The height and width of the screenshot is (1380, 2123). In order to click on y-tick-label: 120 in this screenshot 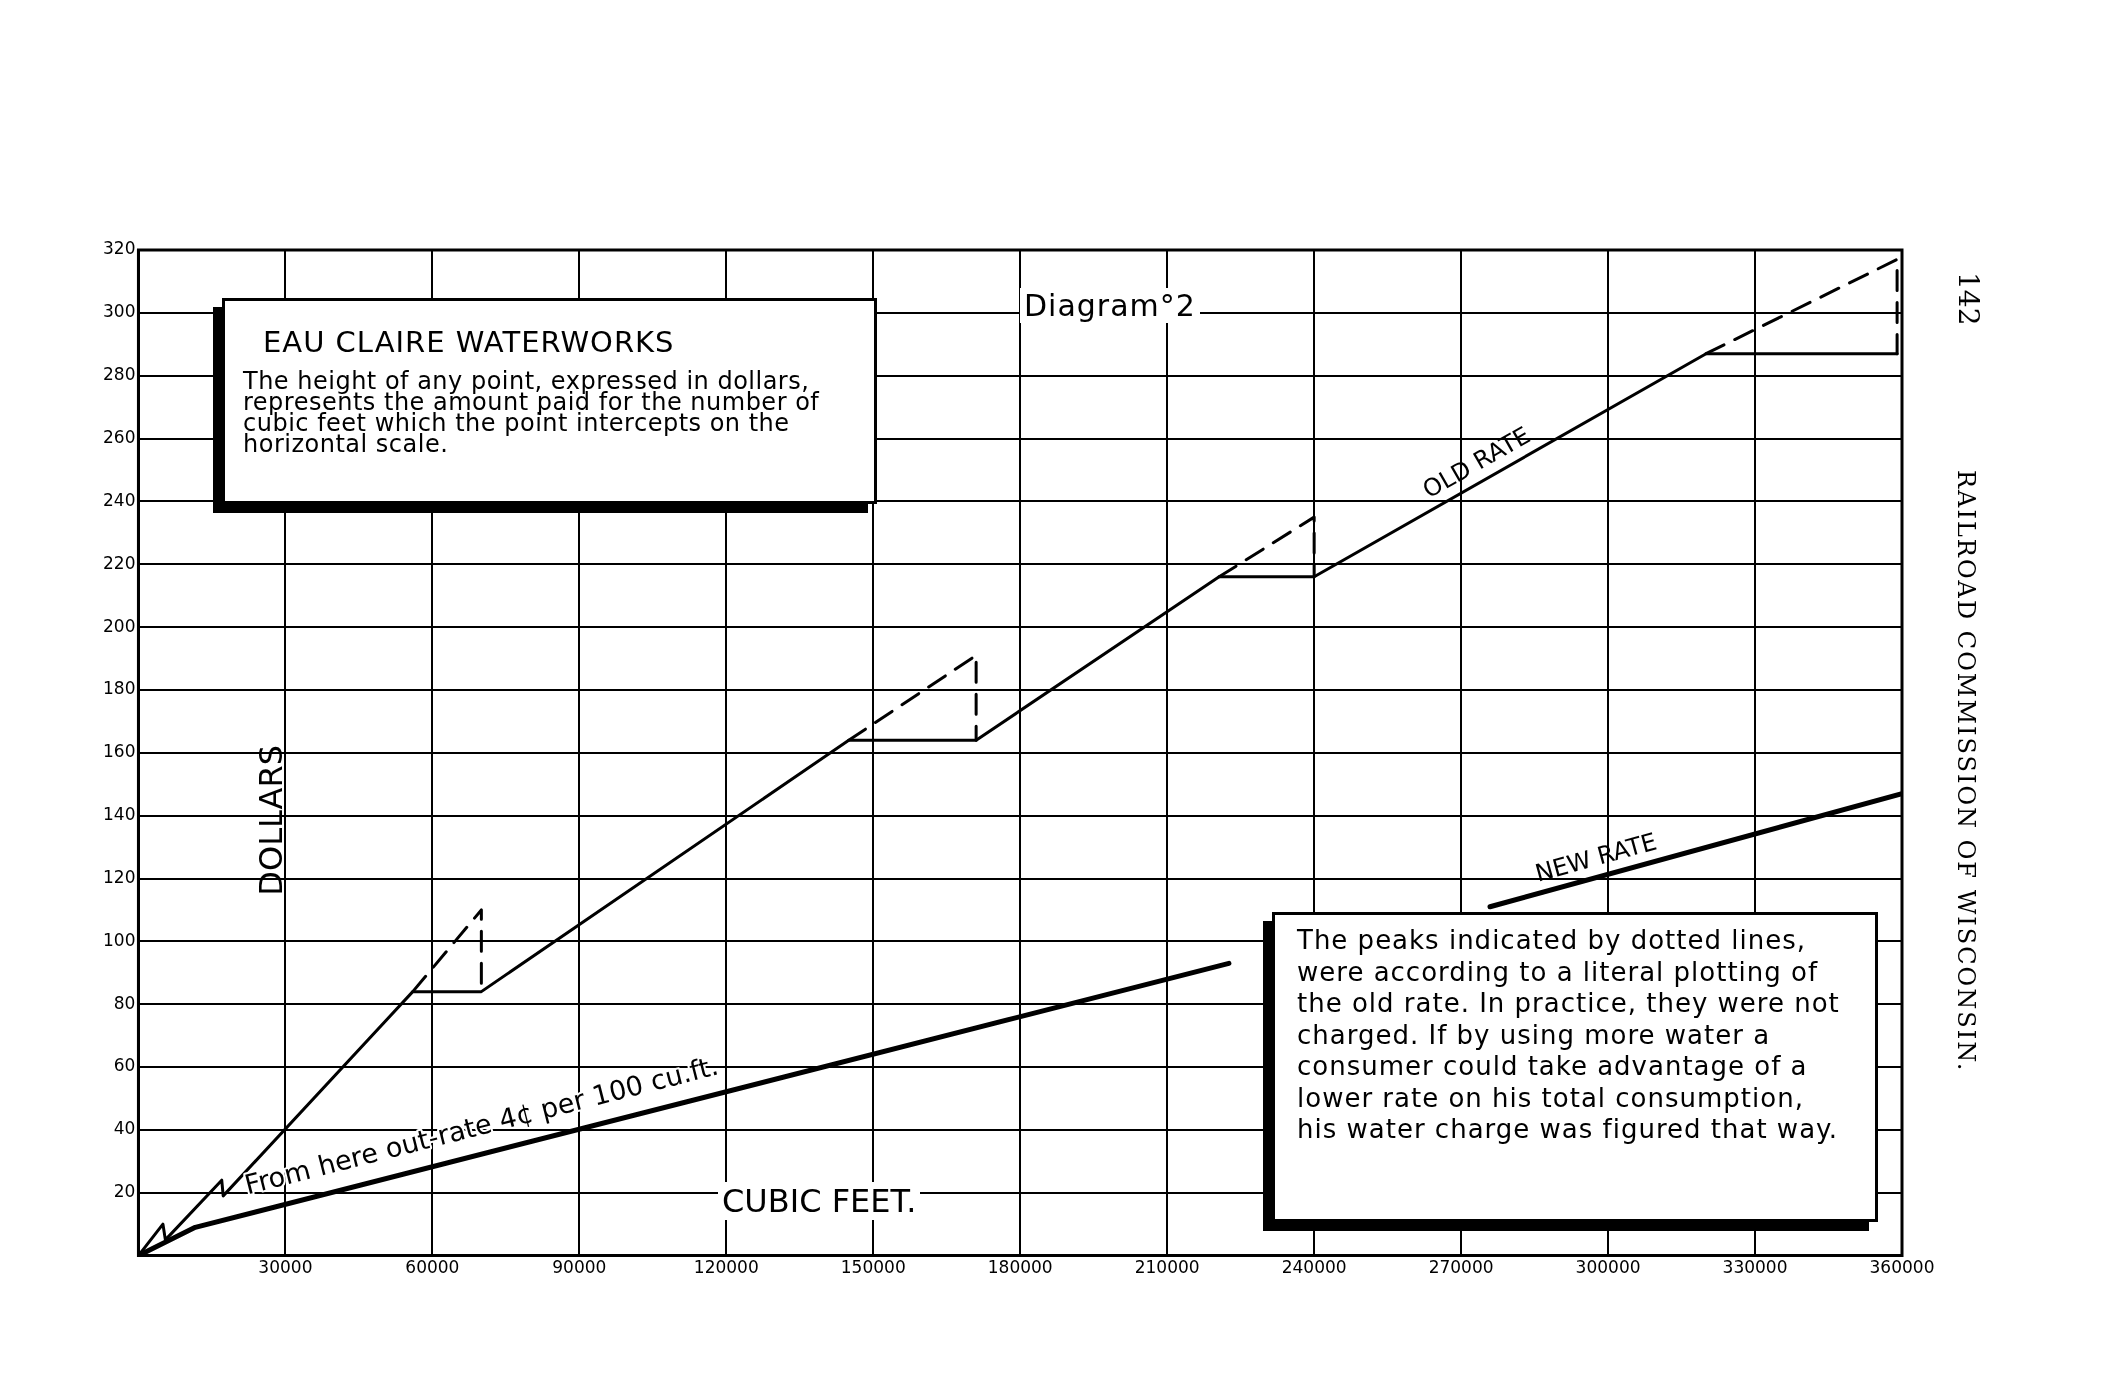, I will do `click(119, 876)`.